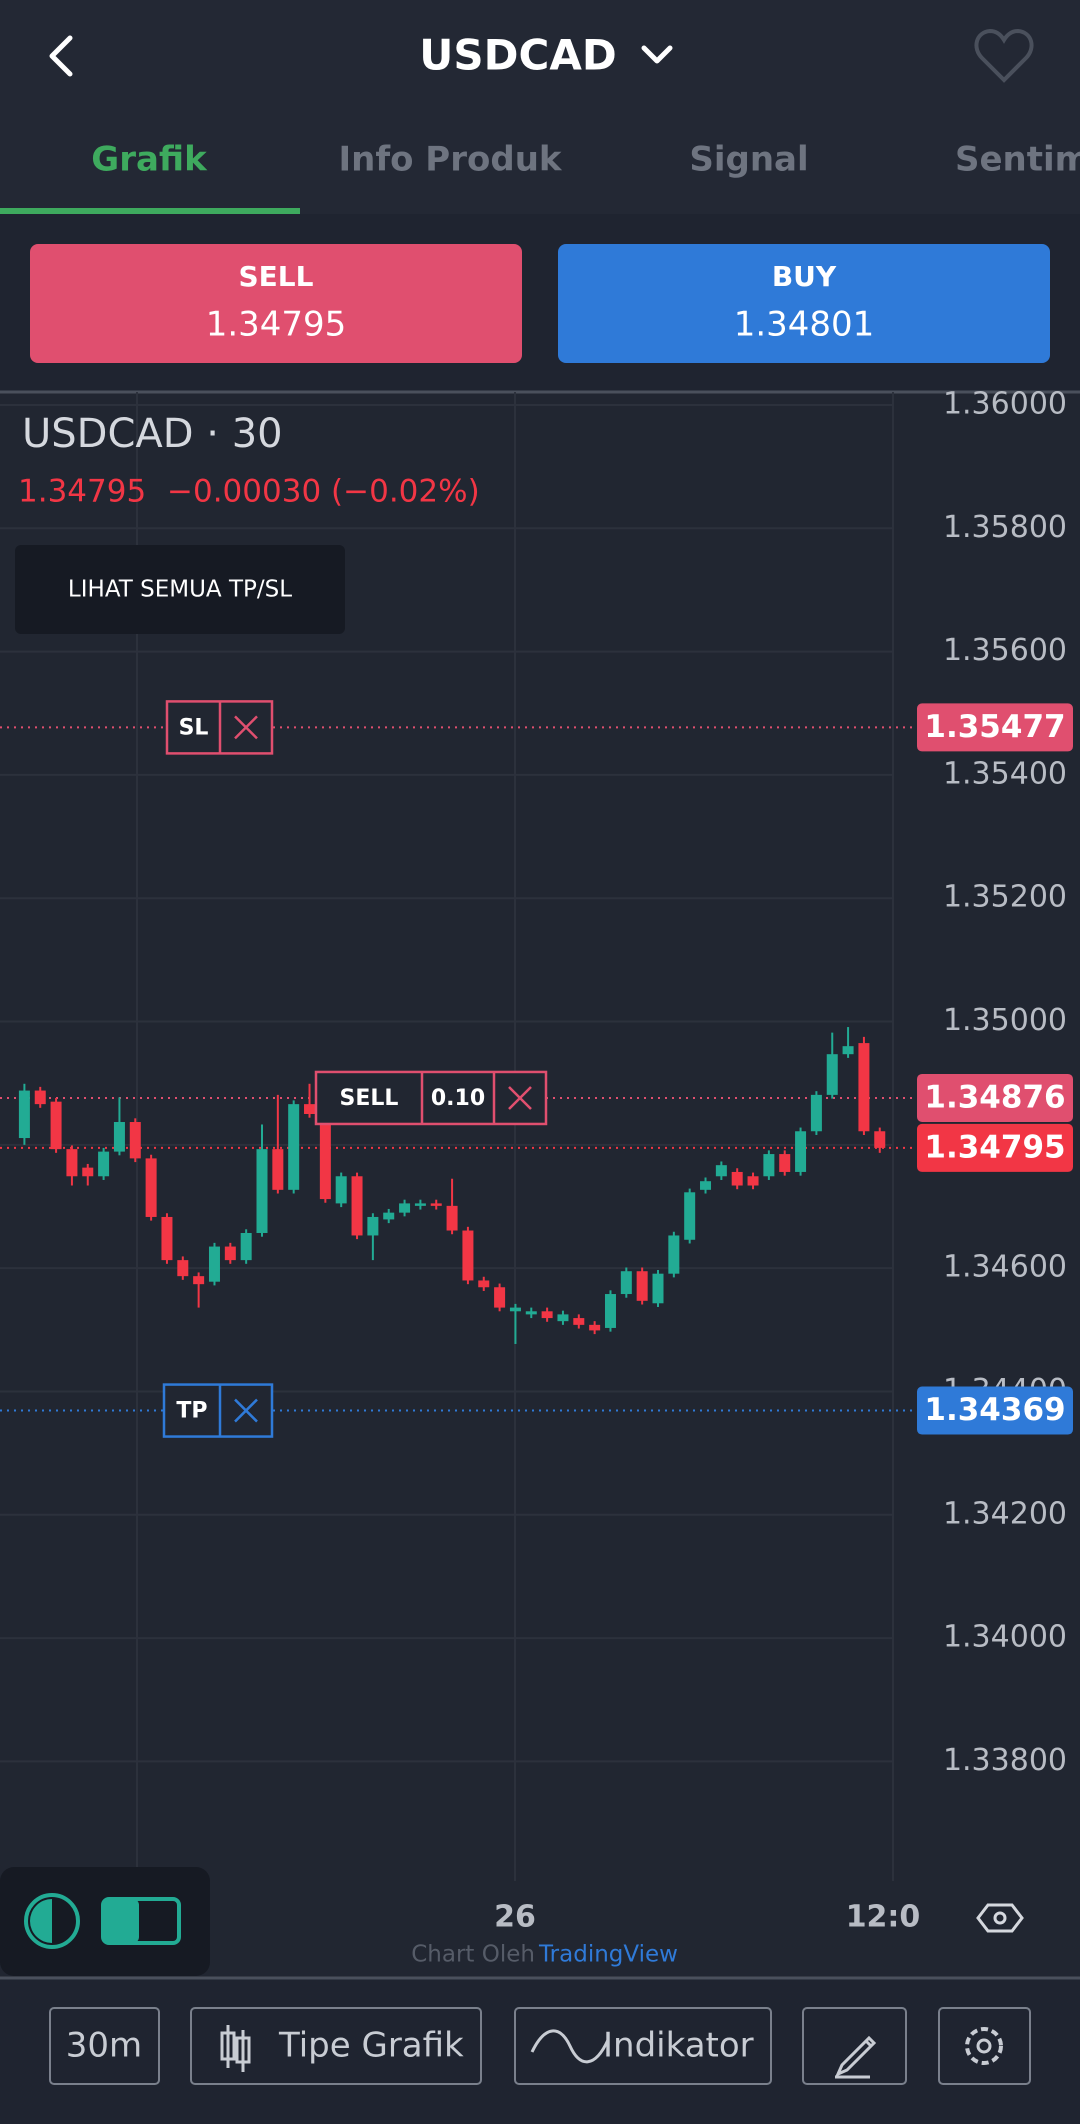 This screenshot has height=2124, width=1080. What do you see at coordinates (748, 160) in the screenshot?
I see `tab: Signal` at bounding box center [748, 160].